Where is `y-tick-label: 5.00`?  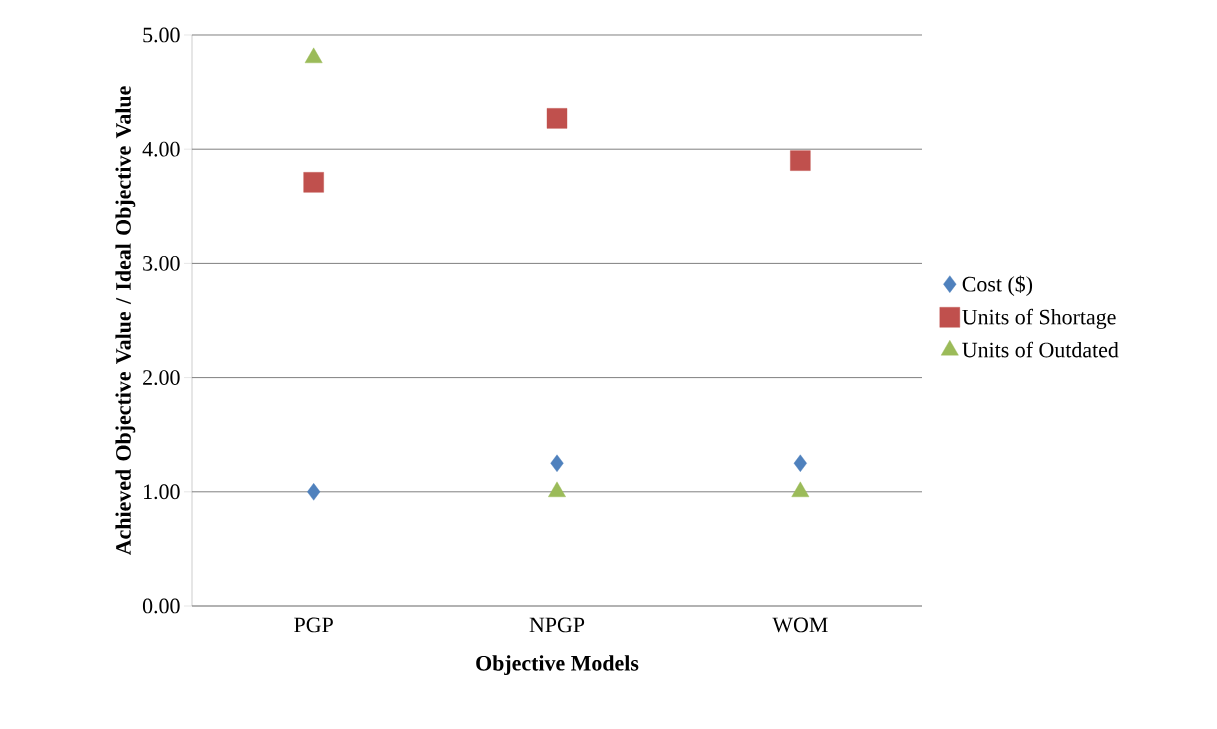
y-tick-label: 5.00 is located at coordinates (161, 35).